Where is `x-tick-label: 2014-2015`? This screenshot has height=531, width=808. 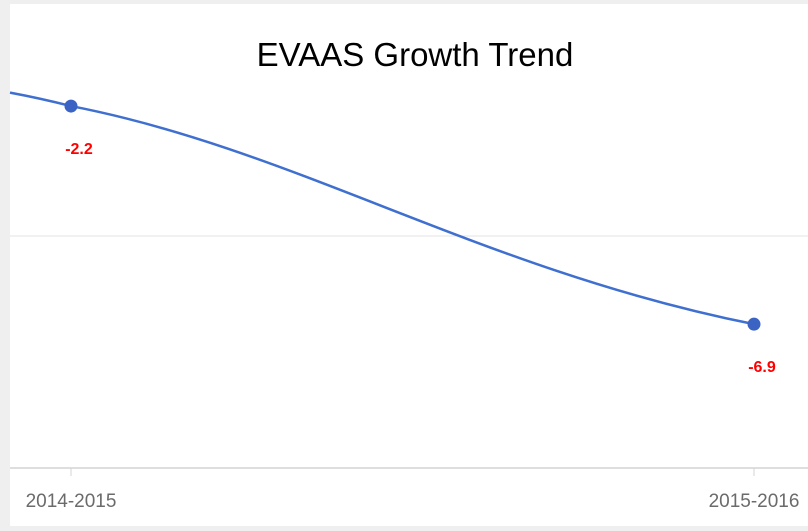
x-tick-label: 2014-2015 is located at coordinates (71, 501).